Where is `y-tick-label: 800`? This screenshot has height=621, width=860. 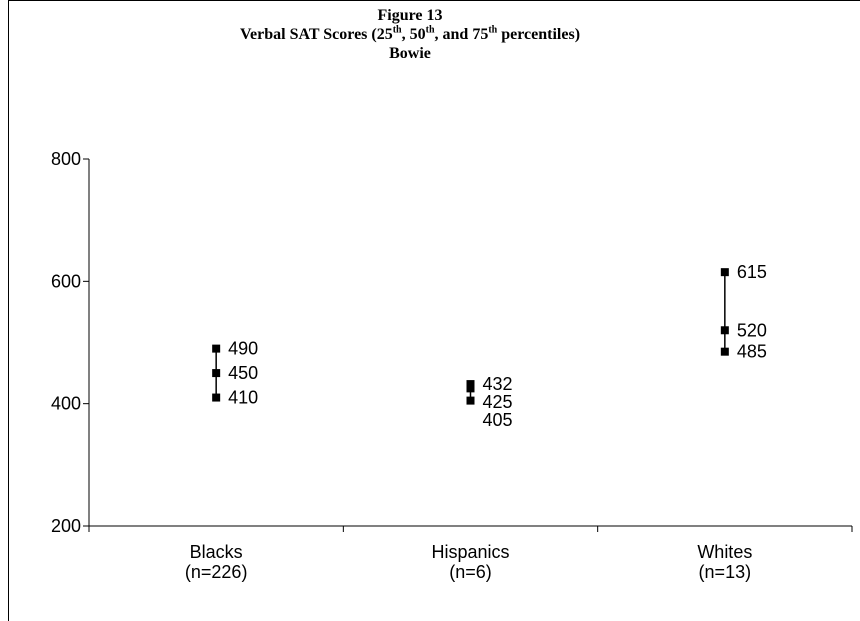 y-tick-label: 800 is located at coordinates (66, 159).